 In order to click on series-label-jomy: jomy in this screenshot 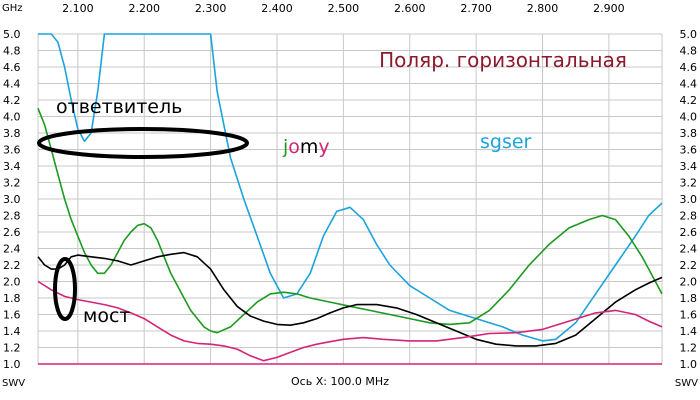, I will do `click(306, 147)`.